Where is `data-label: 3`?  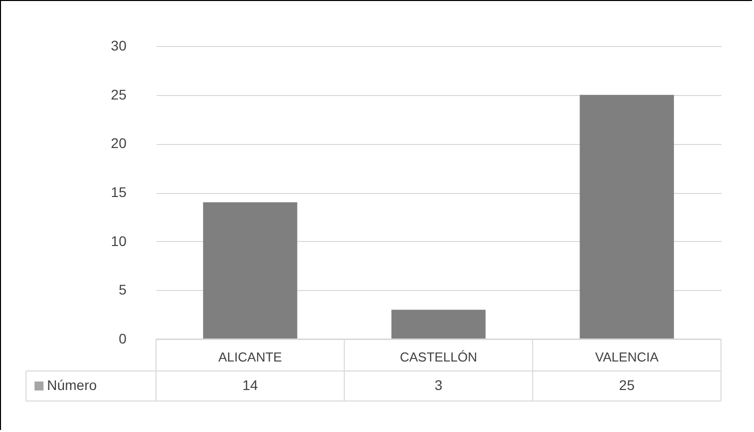 data-label: 3 is located at coordinates (438, 385).